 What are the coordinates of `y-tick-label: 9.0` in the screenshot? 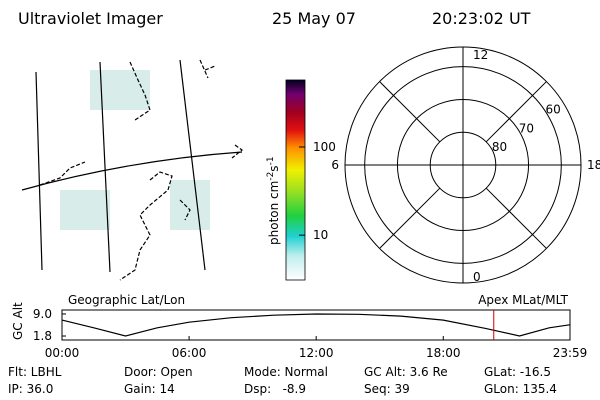 It's located at (42, 314).